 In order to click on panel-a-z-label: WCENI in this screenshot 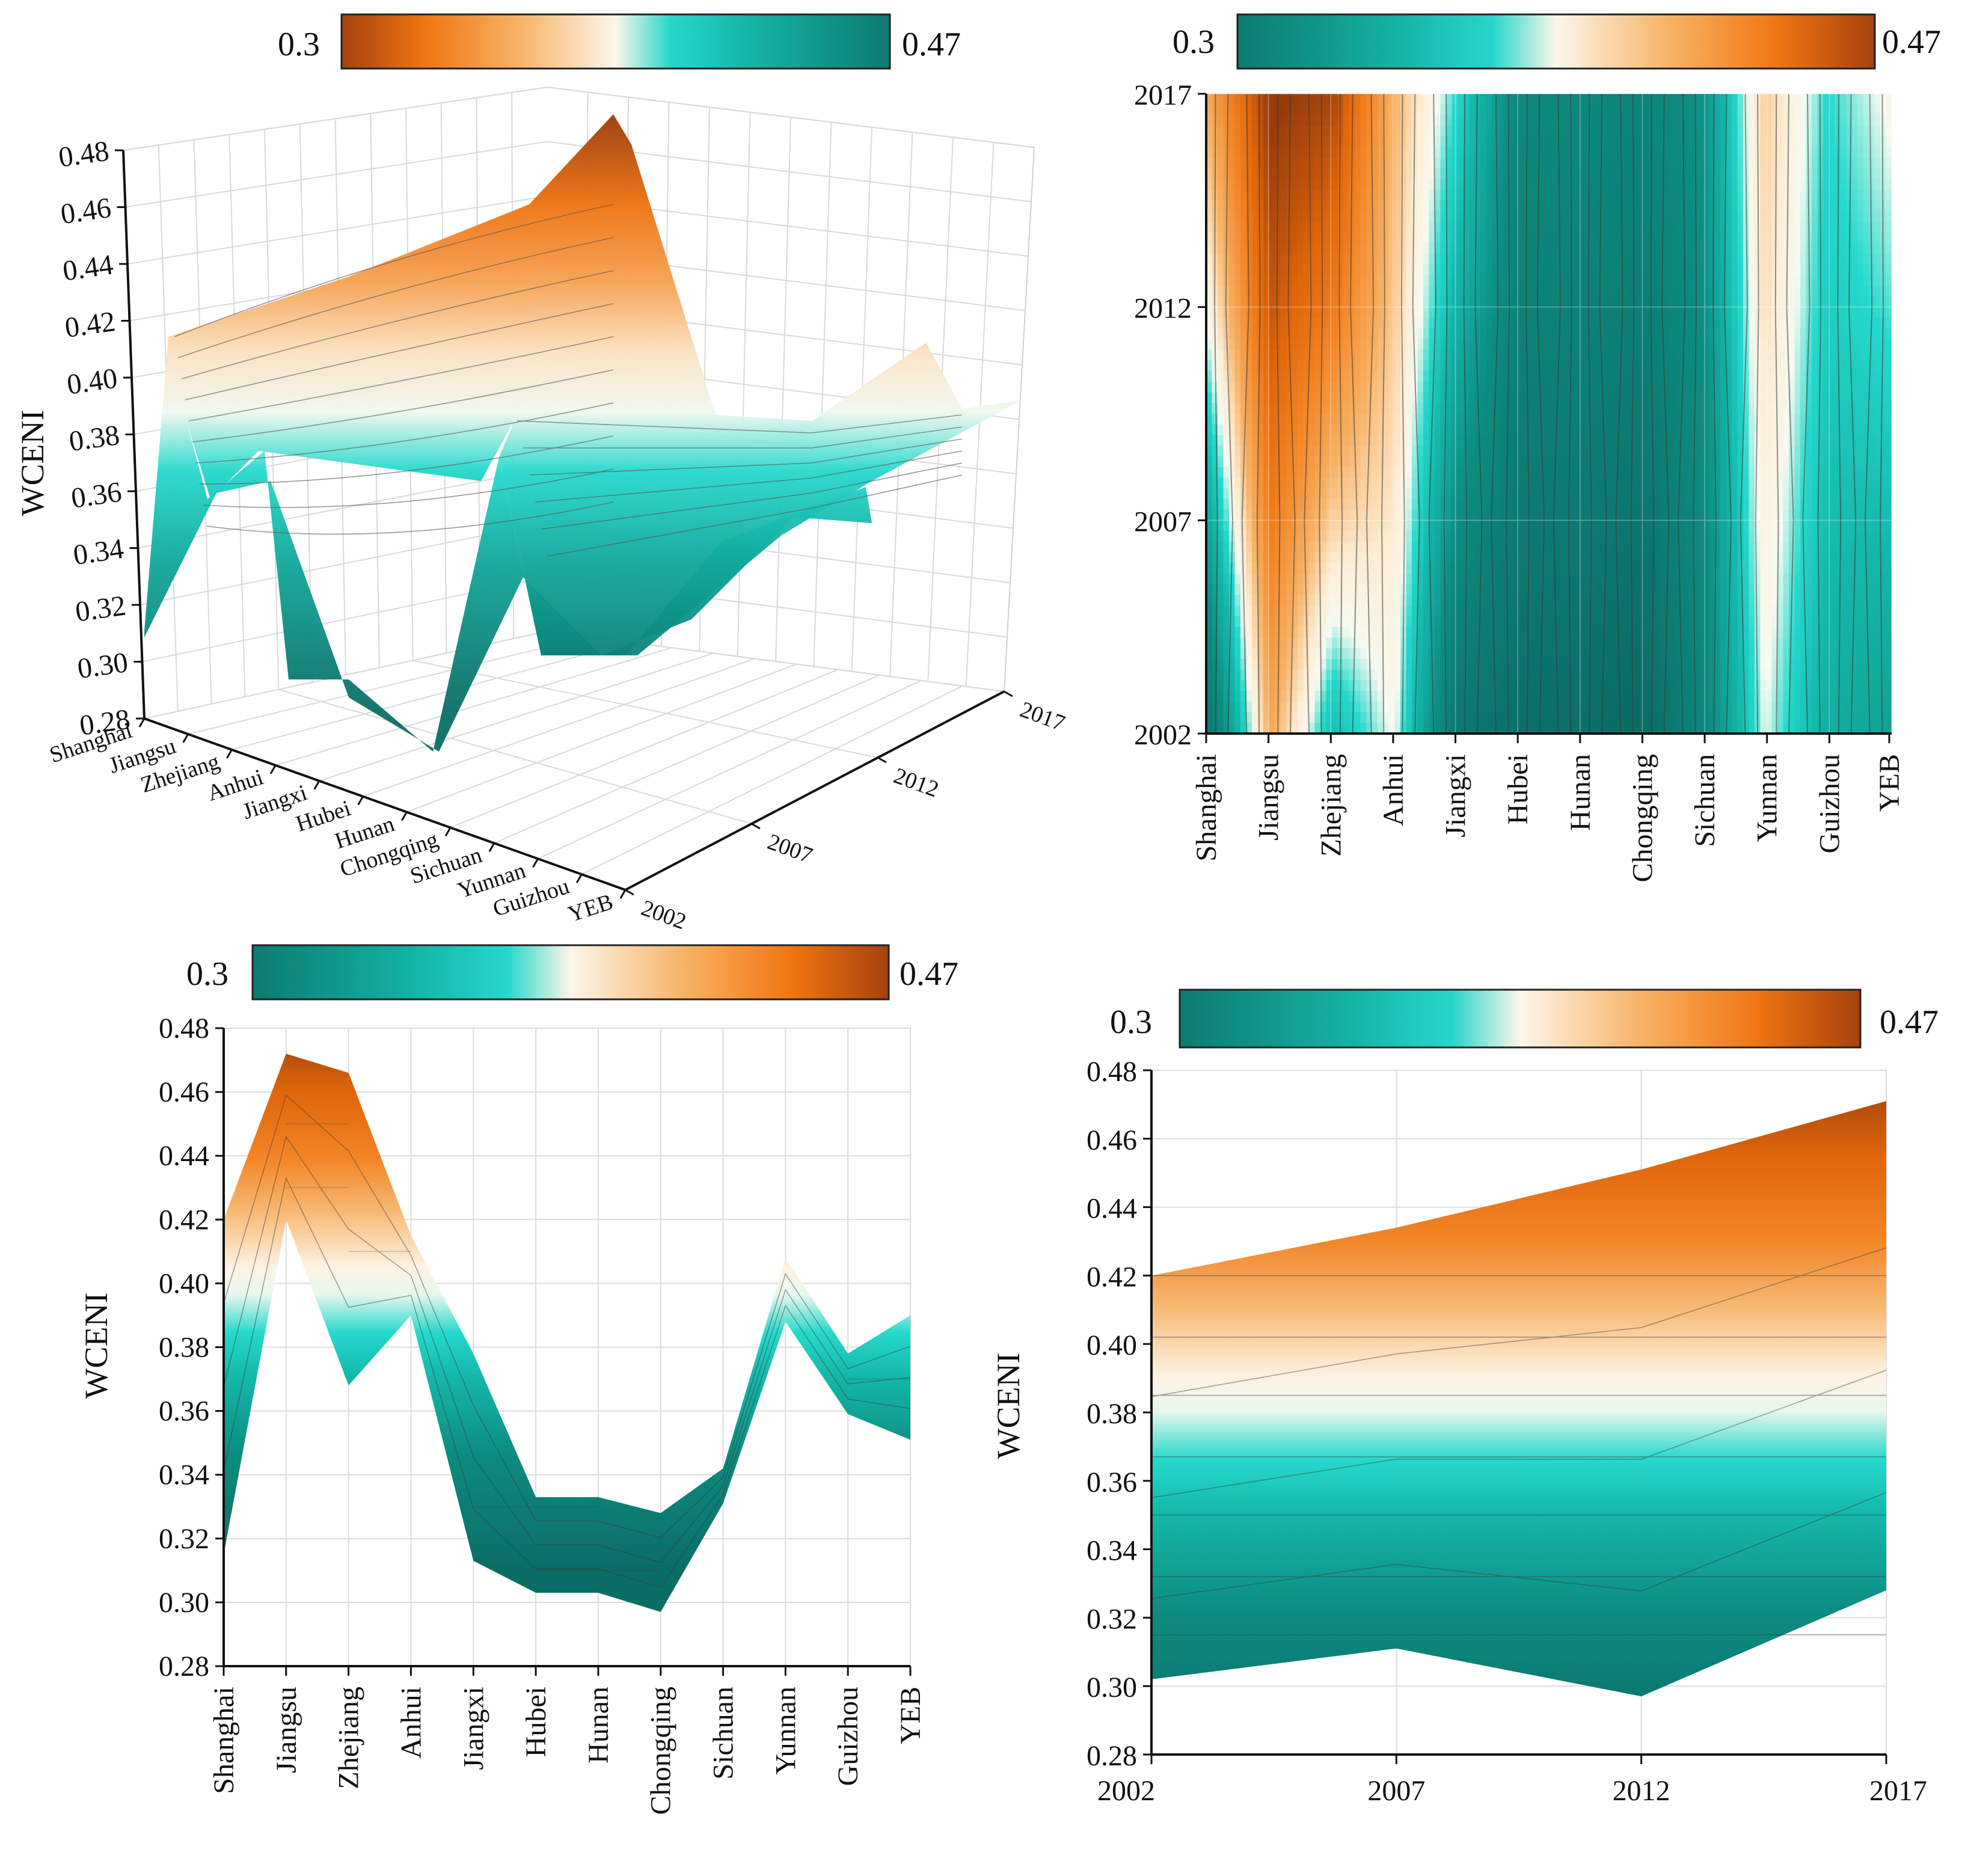, I will do `click(32, 463)`.